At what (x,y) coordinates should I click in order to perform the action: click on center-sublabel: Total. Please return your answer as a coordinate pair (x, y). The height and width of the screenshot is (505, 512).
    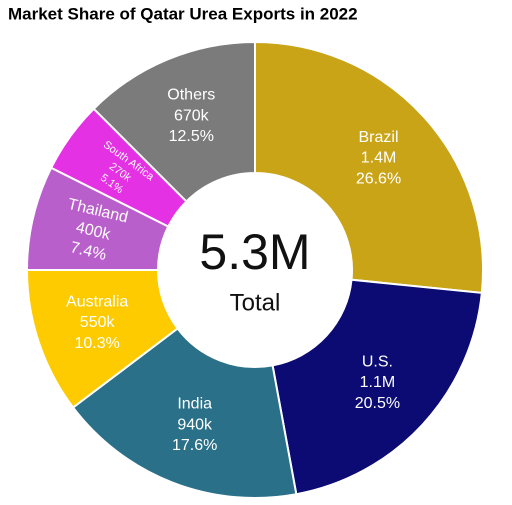
    Looking at the image, I should click on (255, 302).